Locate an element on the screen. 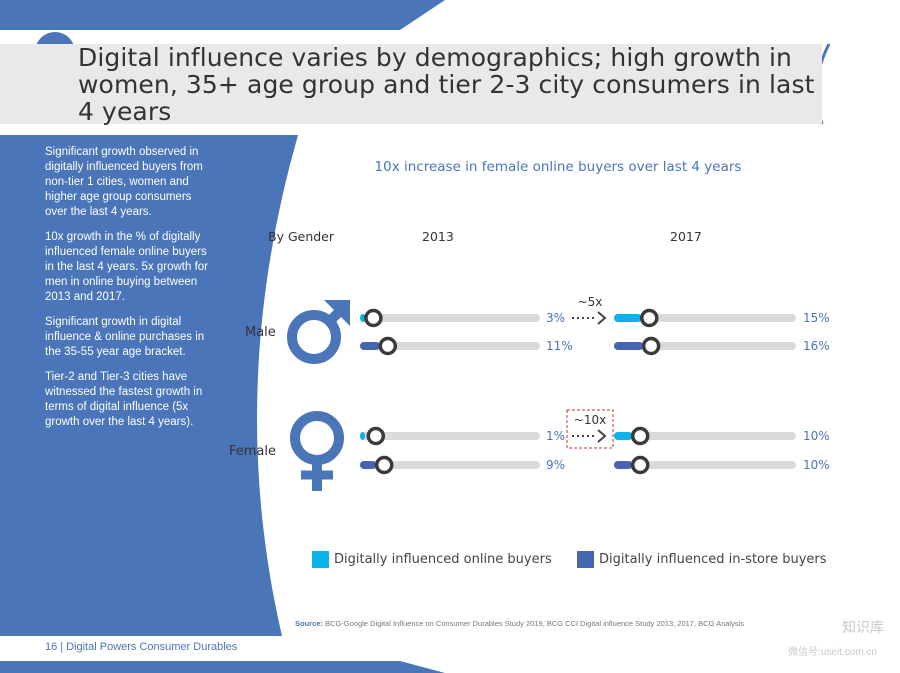  knob-male-instore-2017 is located at coordinates (651, 346).